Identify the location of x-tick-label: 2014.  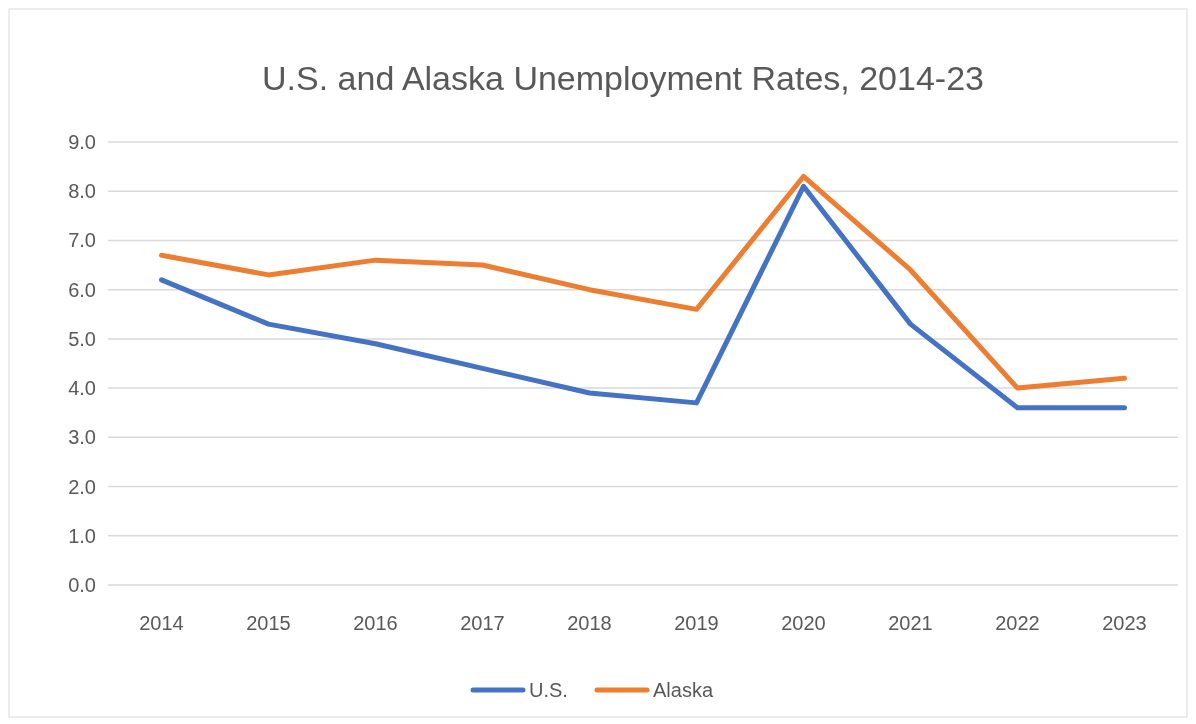
(161, 623).